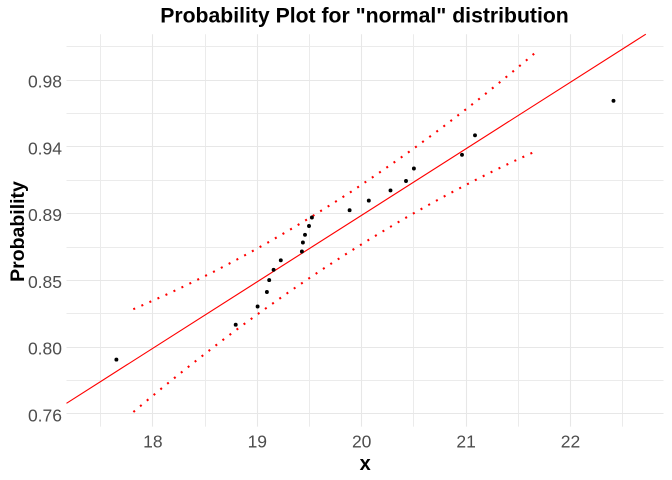 This screenshot has width=672, height=480. What do you see at coordinates (45, 215) in the screenshot?
I see `svg-text: 0.89` at bounding box center [45, 215].